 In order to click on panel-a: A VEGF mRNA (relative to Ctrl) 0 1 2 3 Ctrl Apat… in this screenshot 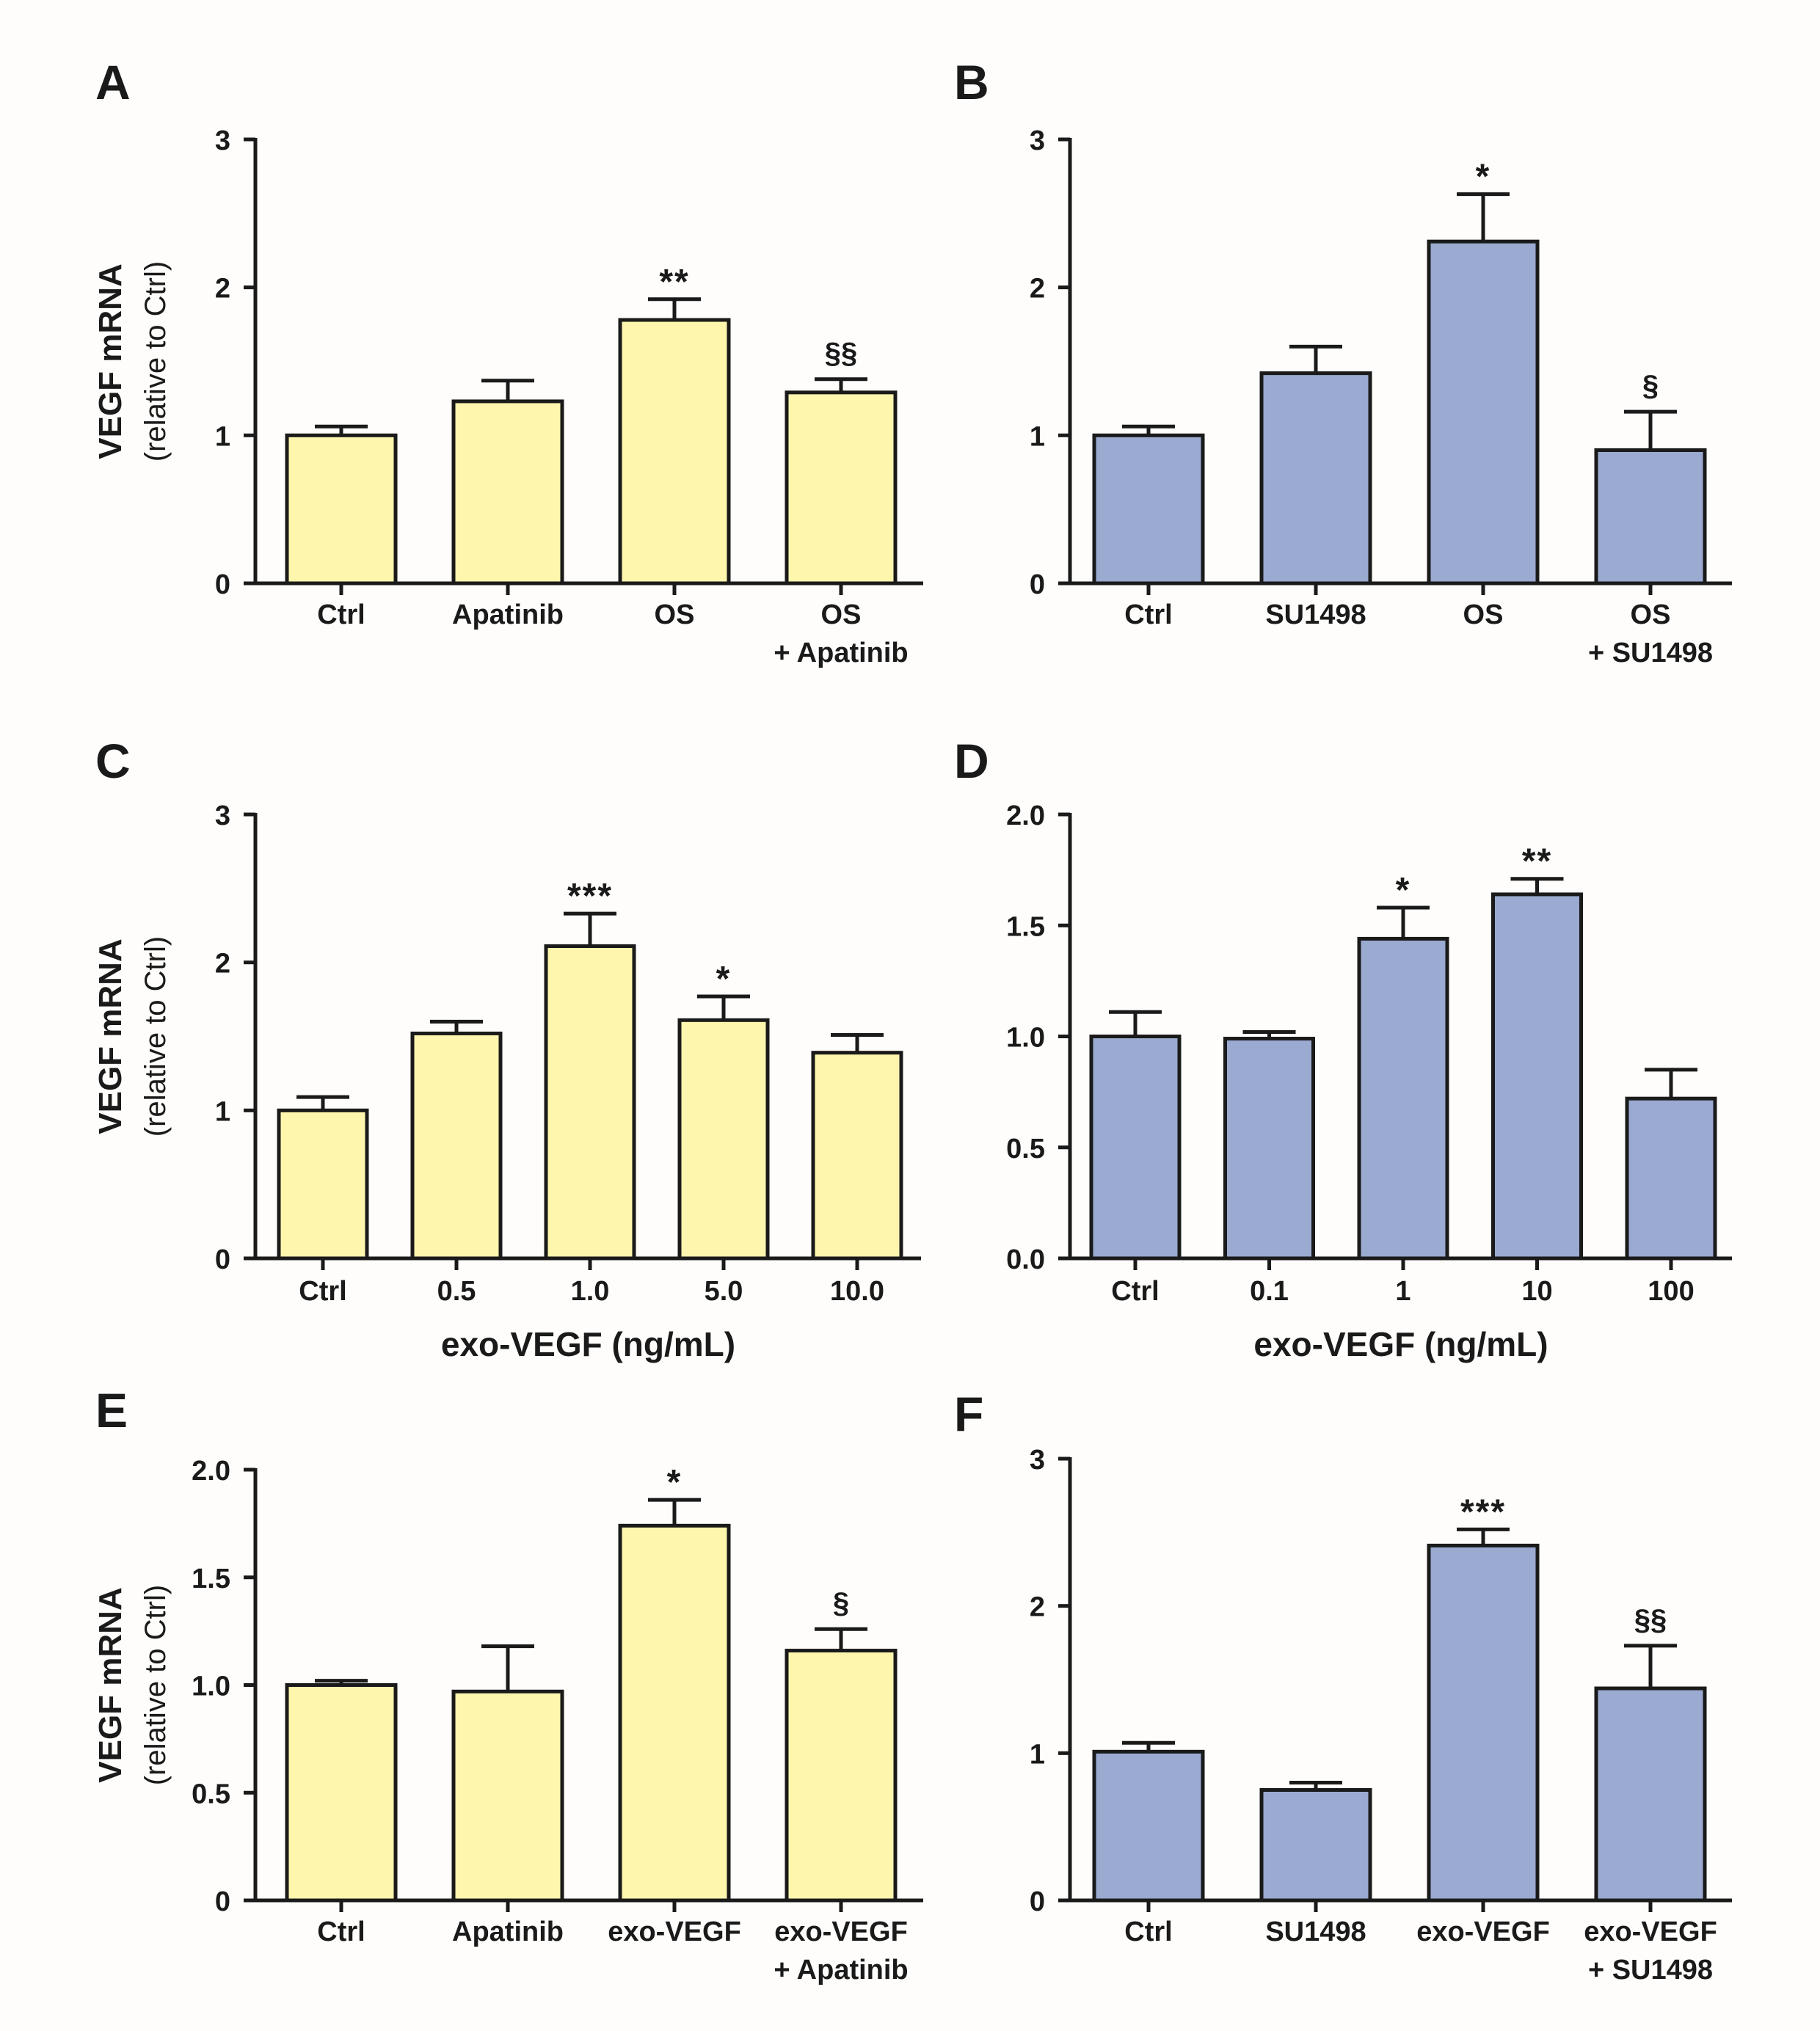, I will do `click(507, 361)`.